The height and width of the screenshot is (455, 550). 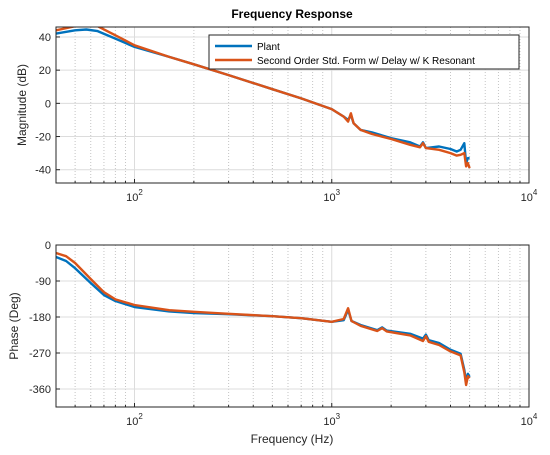 I want to click on phase-x-tick-label: 10³, so click(x=331, y=420).